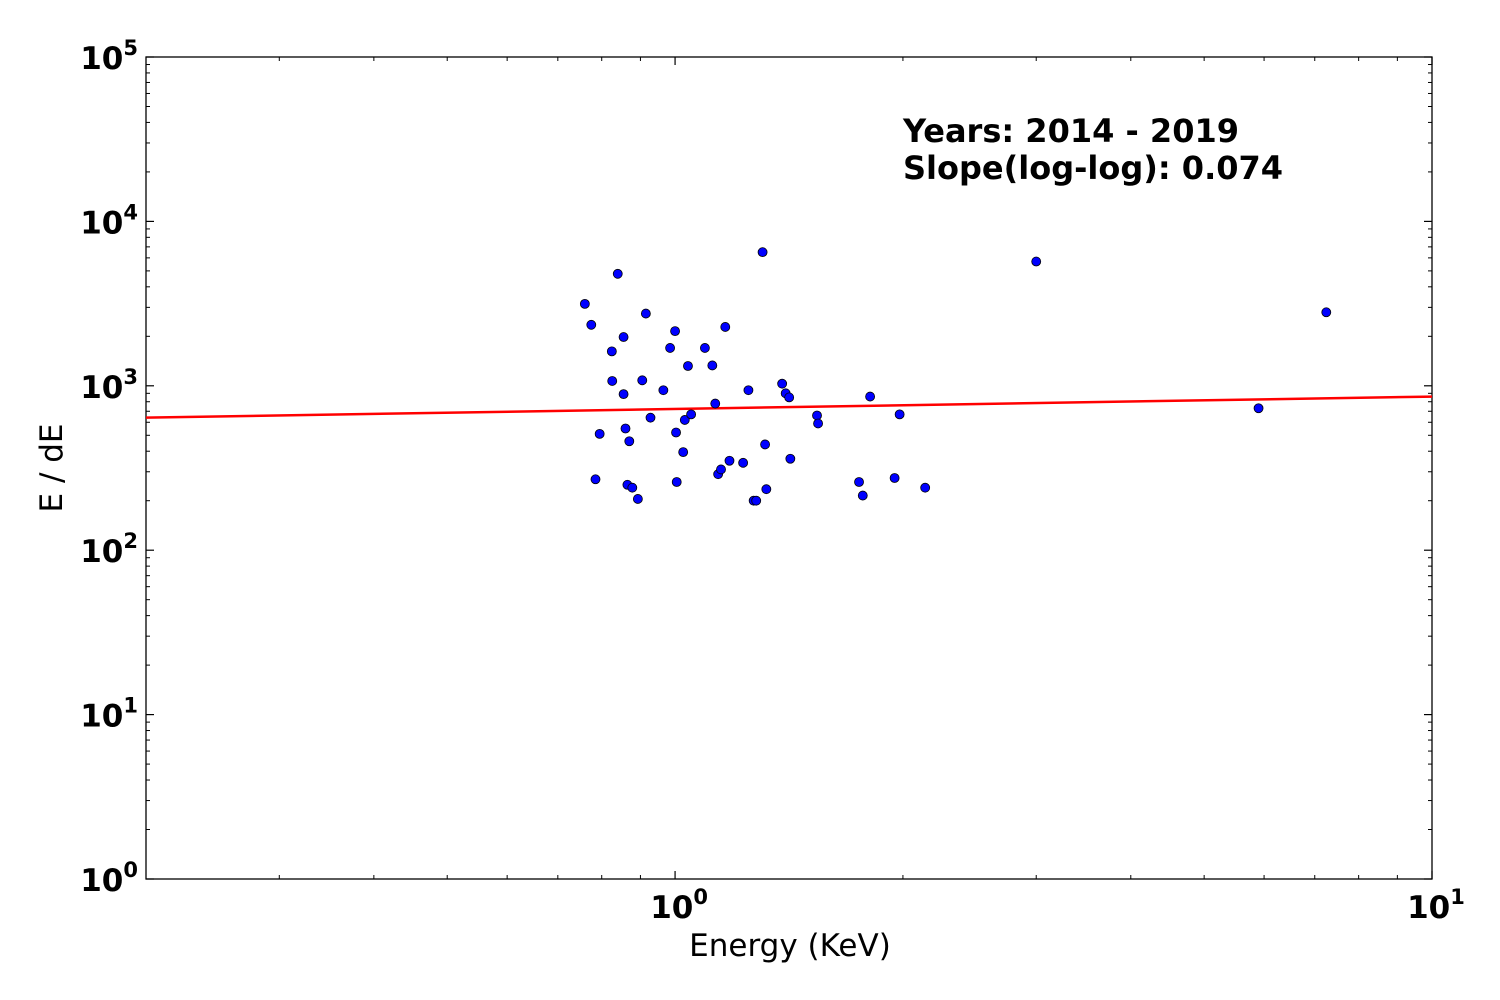 The image size is (1500, 1000). Describe the element at coordinates (109, 385) in the screenshot. I see `y-tick-label: 103` at that location.